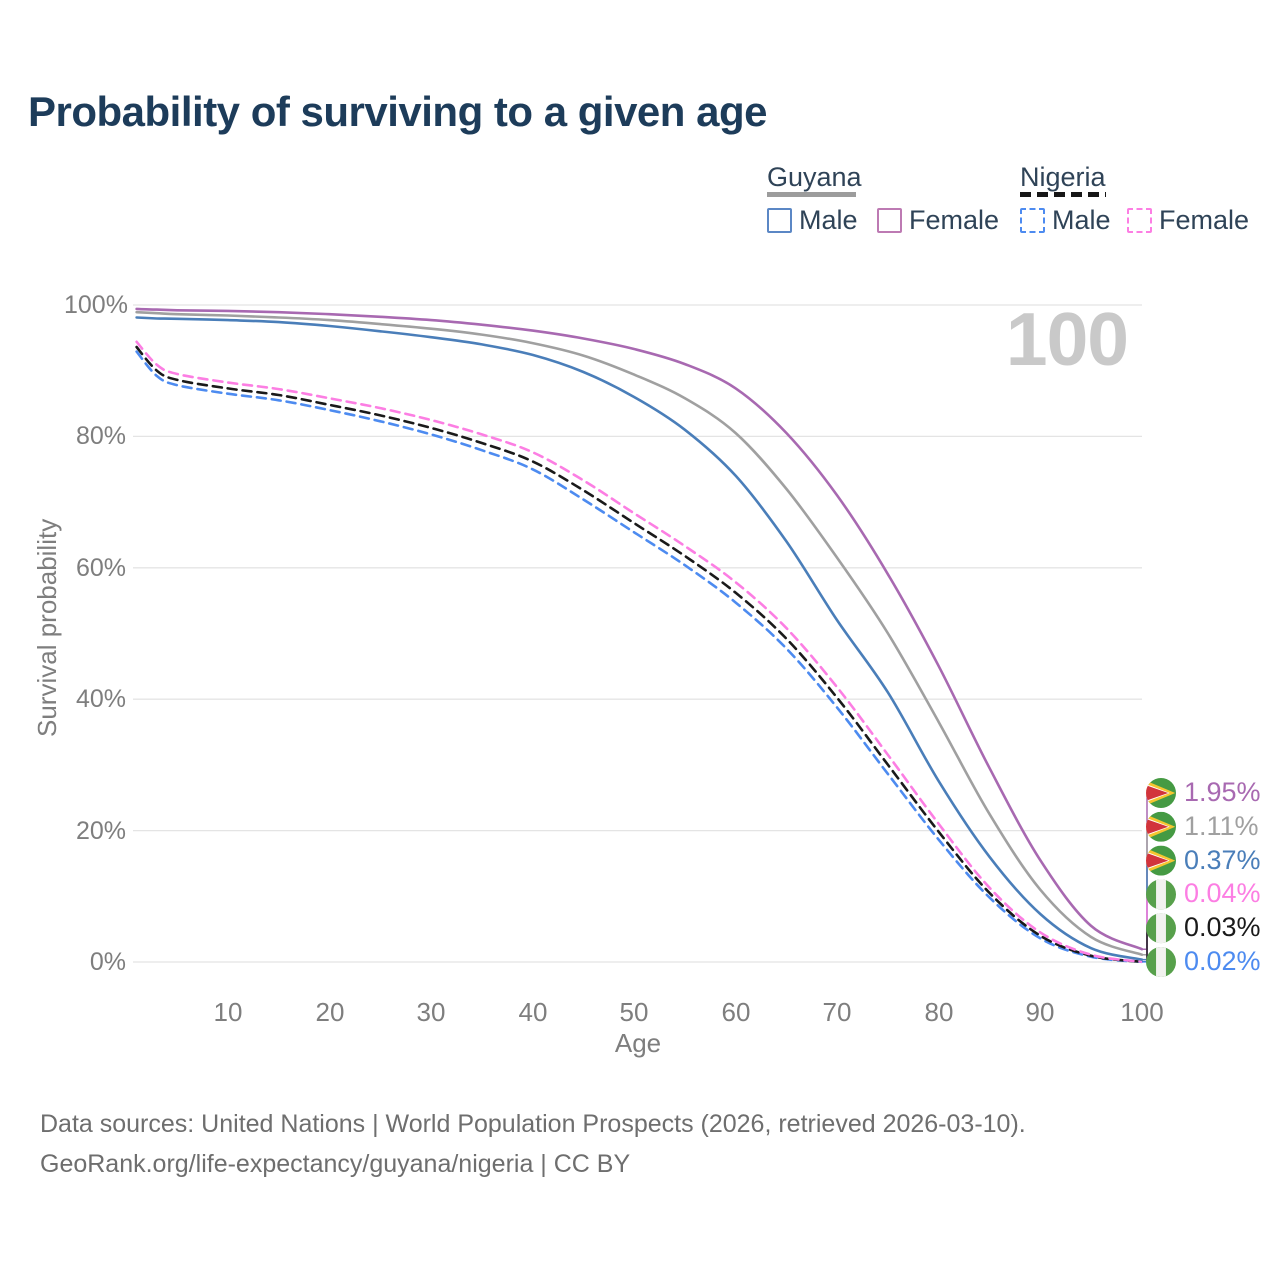 The width and height of the screenshot is (1280, 1280). Describe the element at coordinates (1032, 220) in the screenshot. I see `nigeria-male-swatch-icon` at that location.